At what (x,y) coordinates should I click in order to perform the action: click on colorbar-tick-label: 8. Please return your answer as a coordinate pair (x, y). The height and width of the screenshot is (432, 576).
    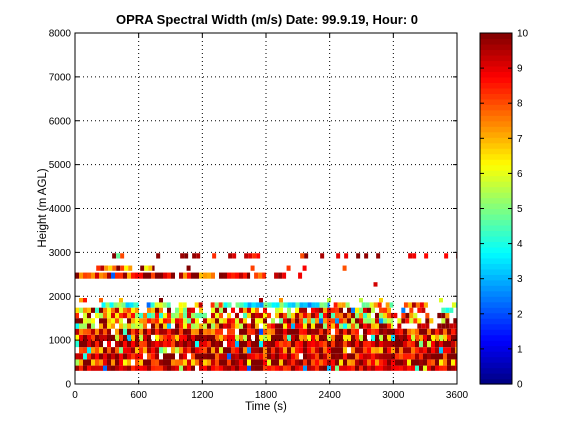
    Looking at the image, I should click on (520, 104).